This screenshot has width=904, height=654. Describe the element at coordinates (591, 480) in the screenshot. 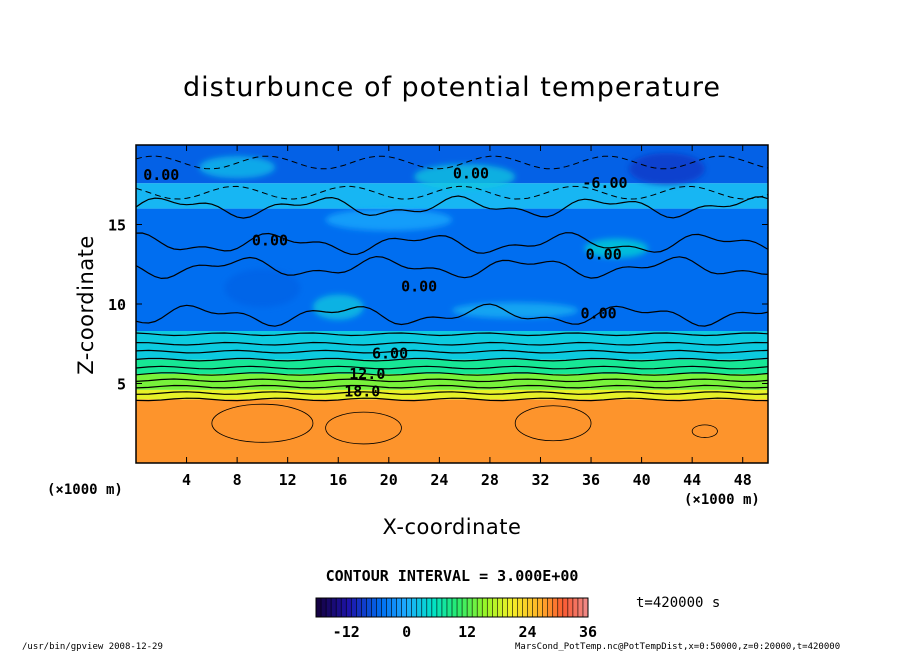

I see `x-tick-label: 36` at that location.